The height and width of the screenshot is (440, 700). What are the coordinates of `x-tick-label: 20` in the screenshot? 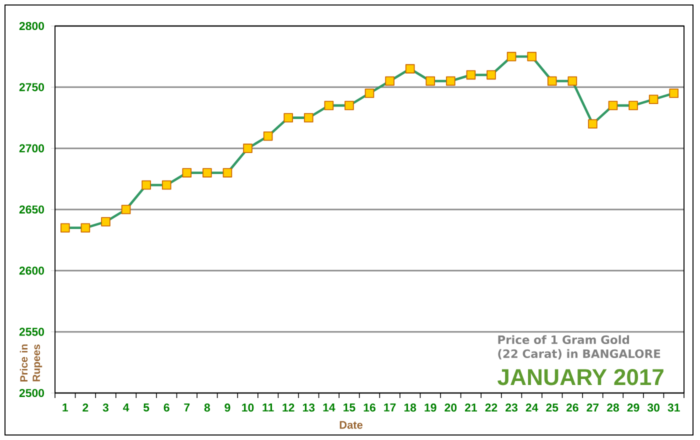 It's located at (450, 408).